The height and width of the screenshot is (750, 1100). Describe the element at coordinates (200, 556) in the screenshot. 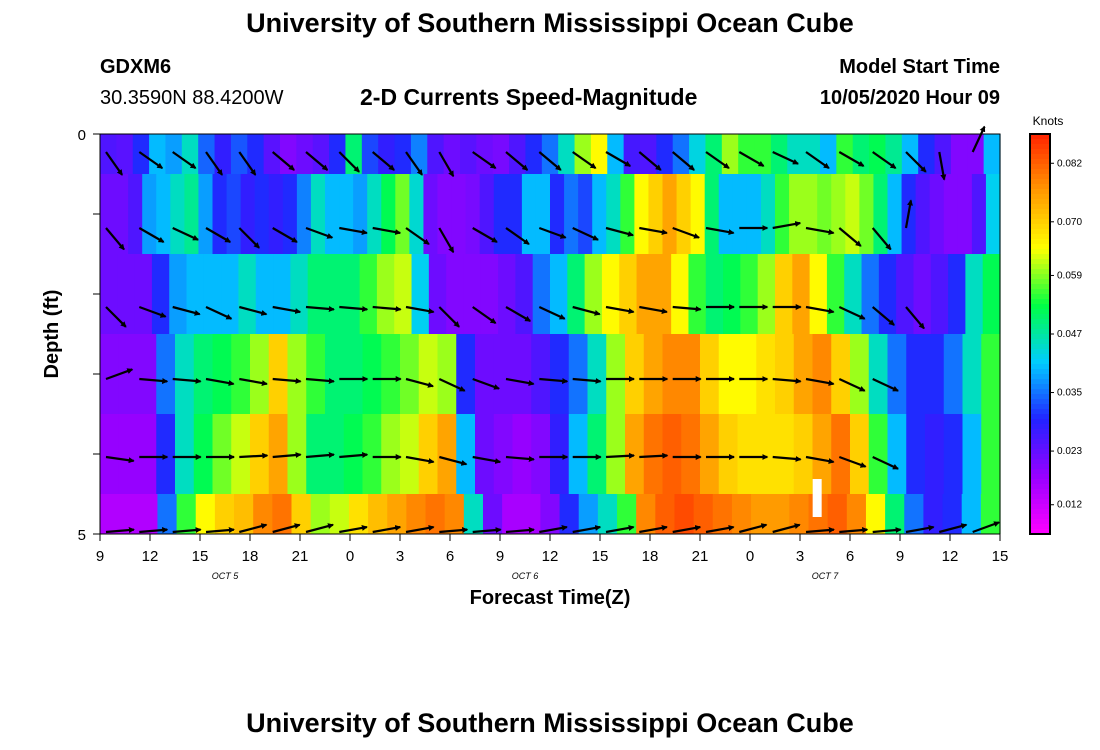

I see `x-tick-label: 15` at that location.